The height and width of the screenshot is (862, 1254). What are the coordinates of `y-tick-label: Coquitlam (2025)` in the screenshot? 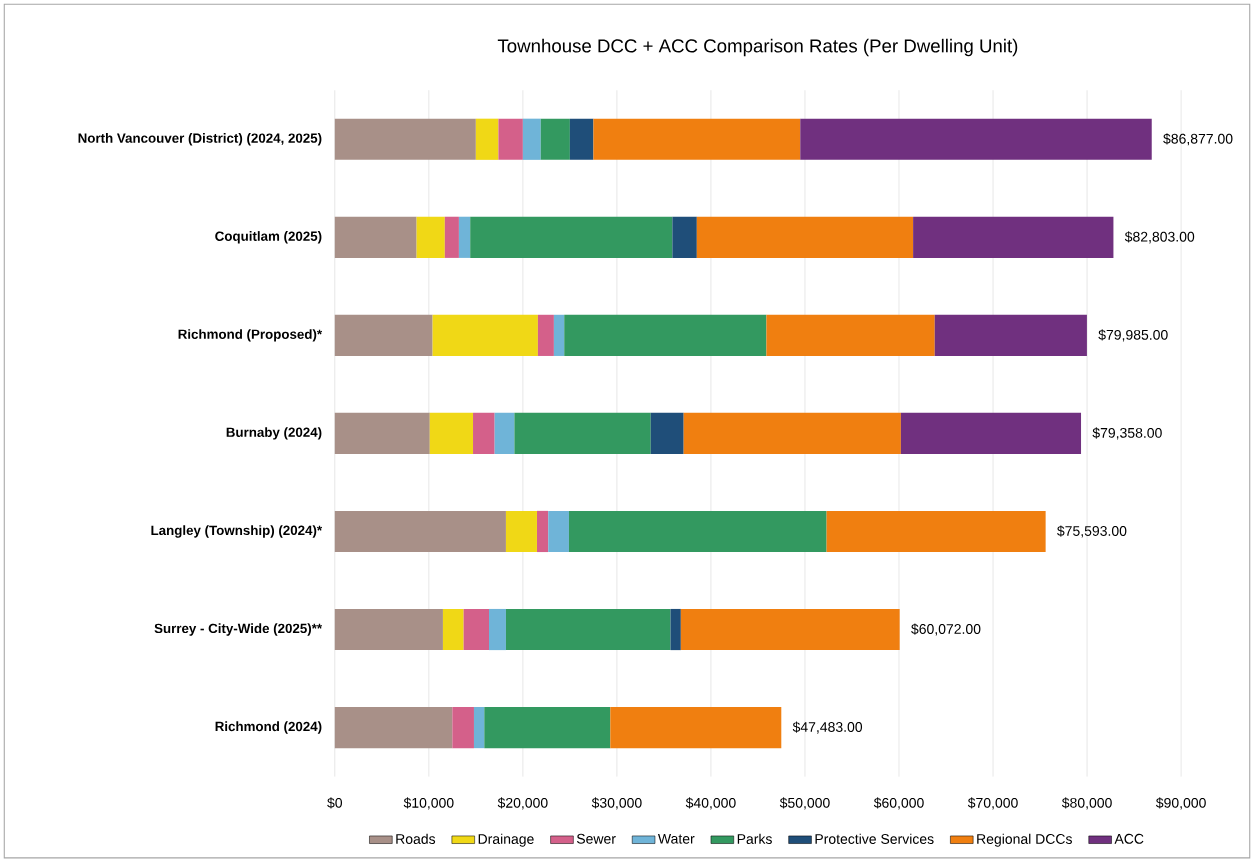 It's located at (268, 237).